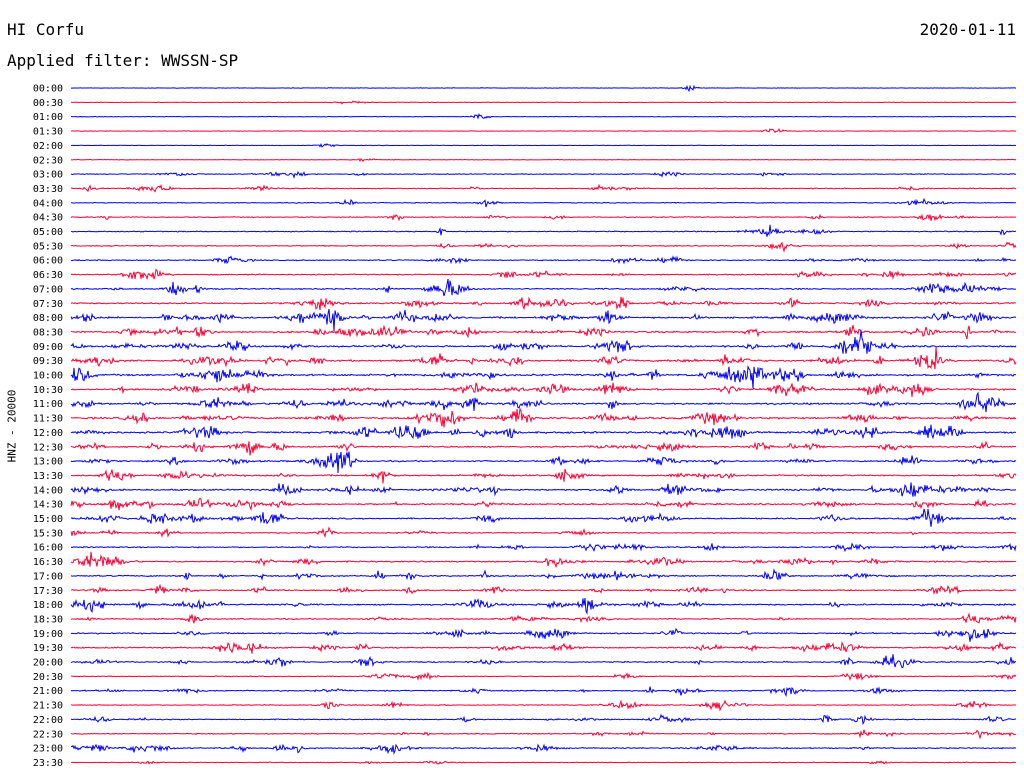 The height and width of the screenshot is (780, 1024). I want to click on tick-label: 02:30, so click(48, 160).